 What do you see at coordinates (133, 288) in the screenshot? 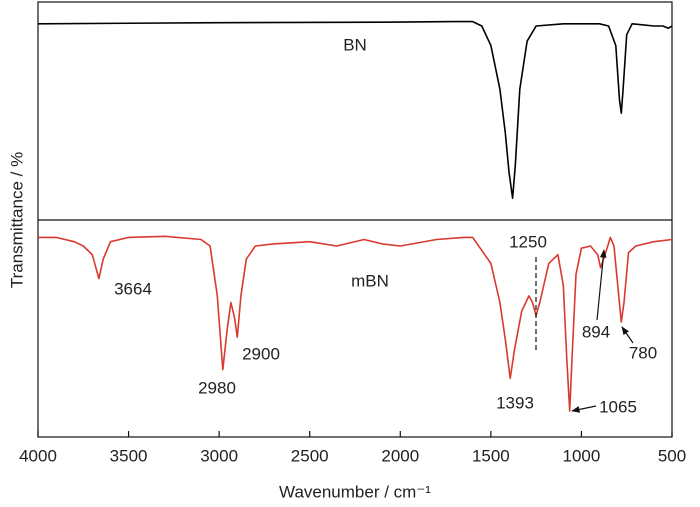
I see `peak-label: 3664` at bounding box center [133, 288].